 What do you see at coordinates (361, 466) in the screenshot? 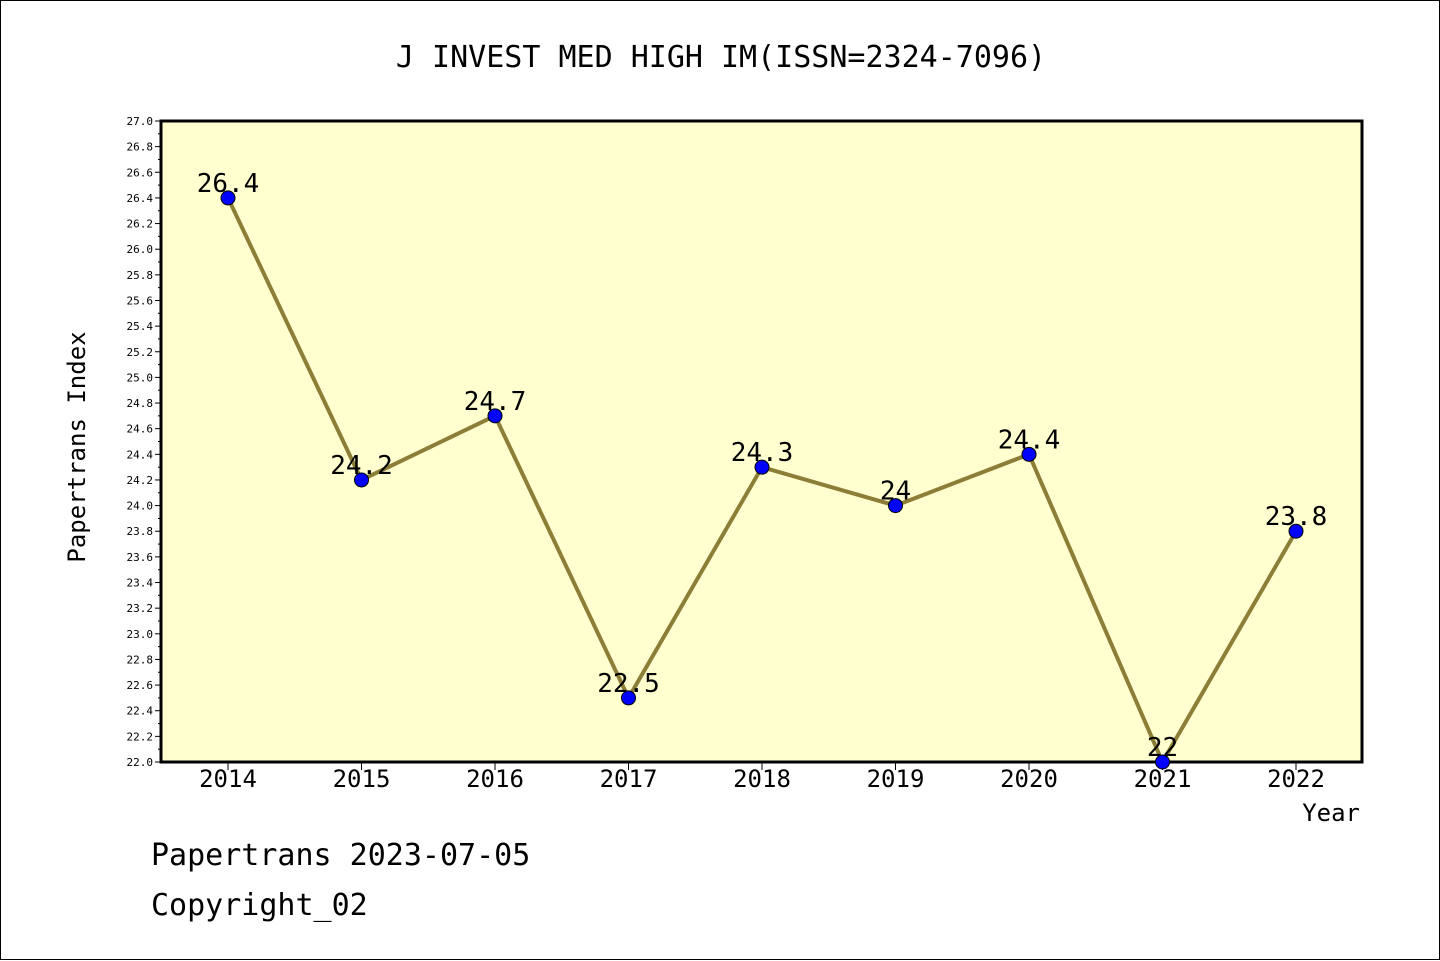
I see `data-label: 24.2` at bounding box center [361, 466].